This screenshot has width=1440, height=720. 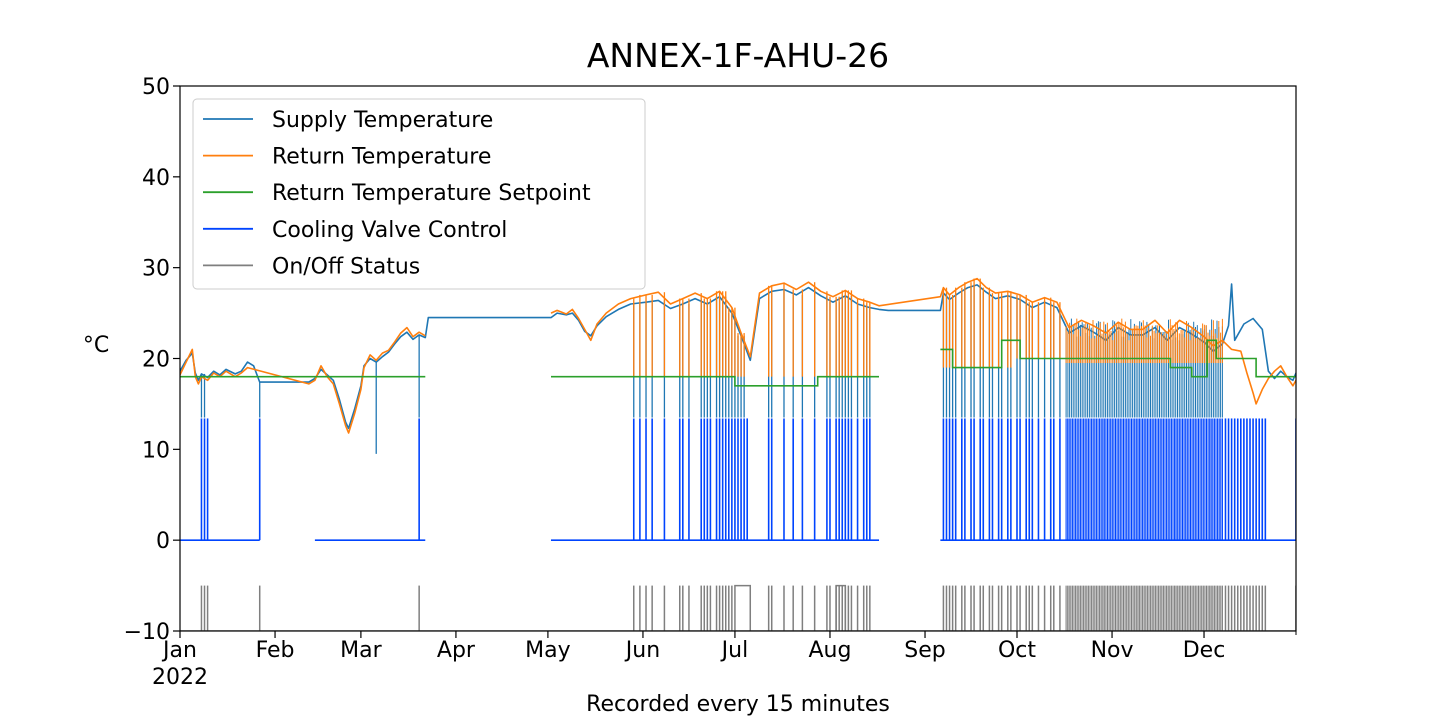 I want to click on legend-label-supply-temperature: Supply Temperature, so click(x=382, y=120).